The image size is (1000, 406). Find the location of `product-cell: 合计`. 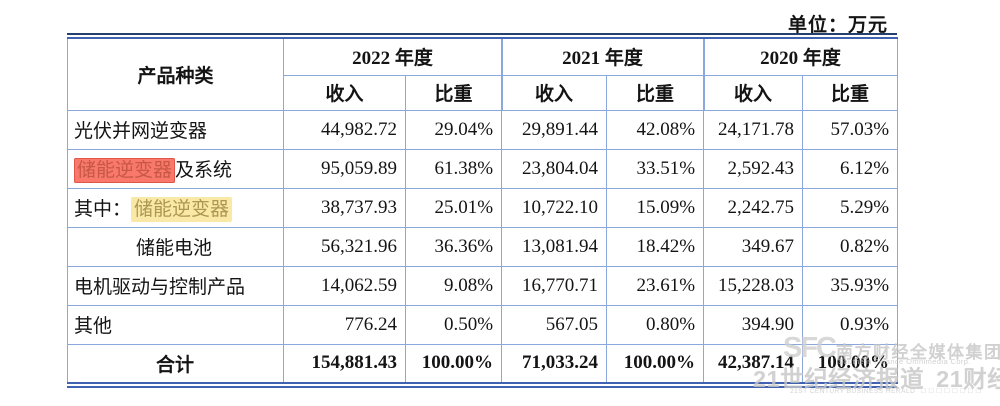

product-cell: 合计 is located at coordinates (175, 363).